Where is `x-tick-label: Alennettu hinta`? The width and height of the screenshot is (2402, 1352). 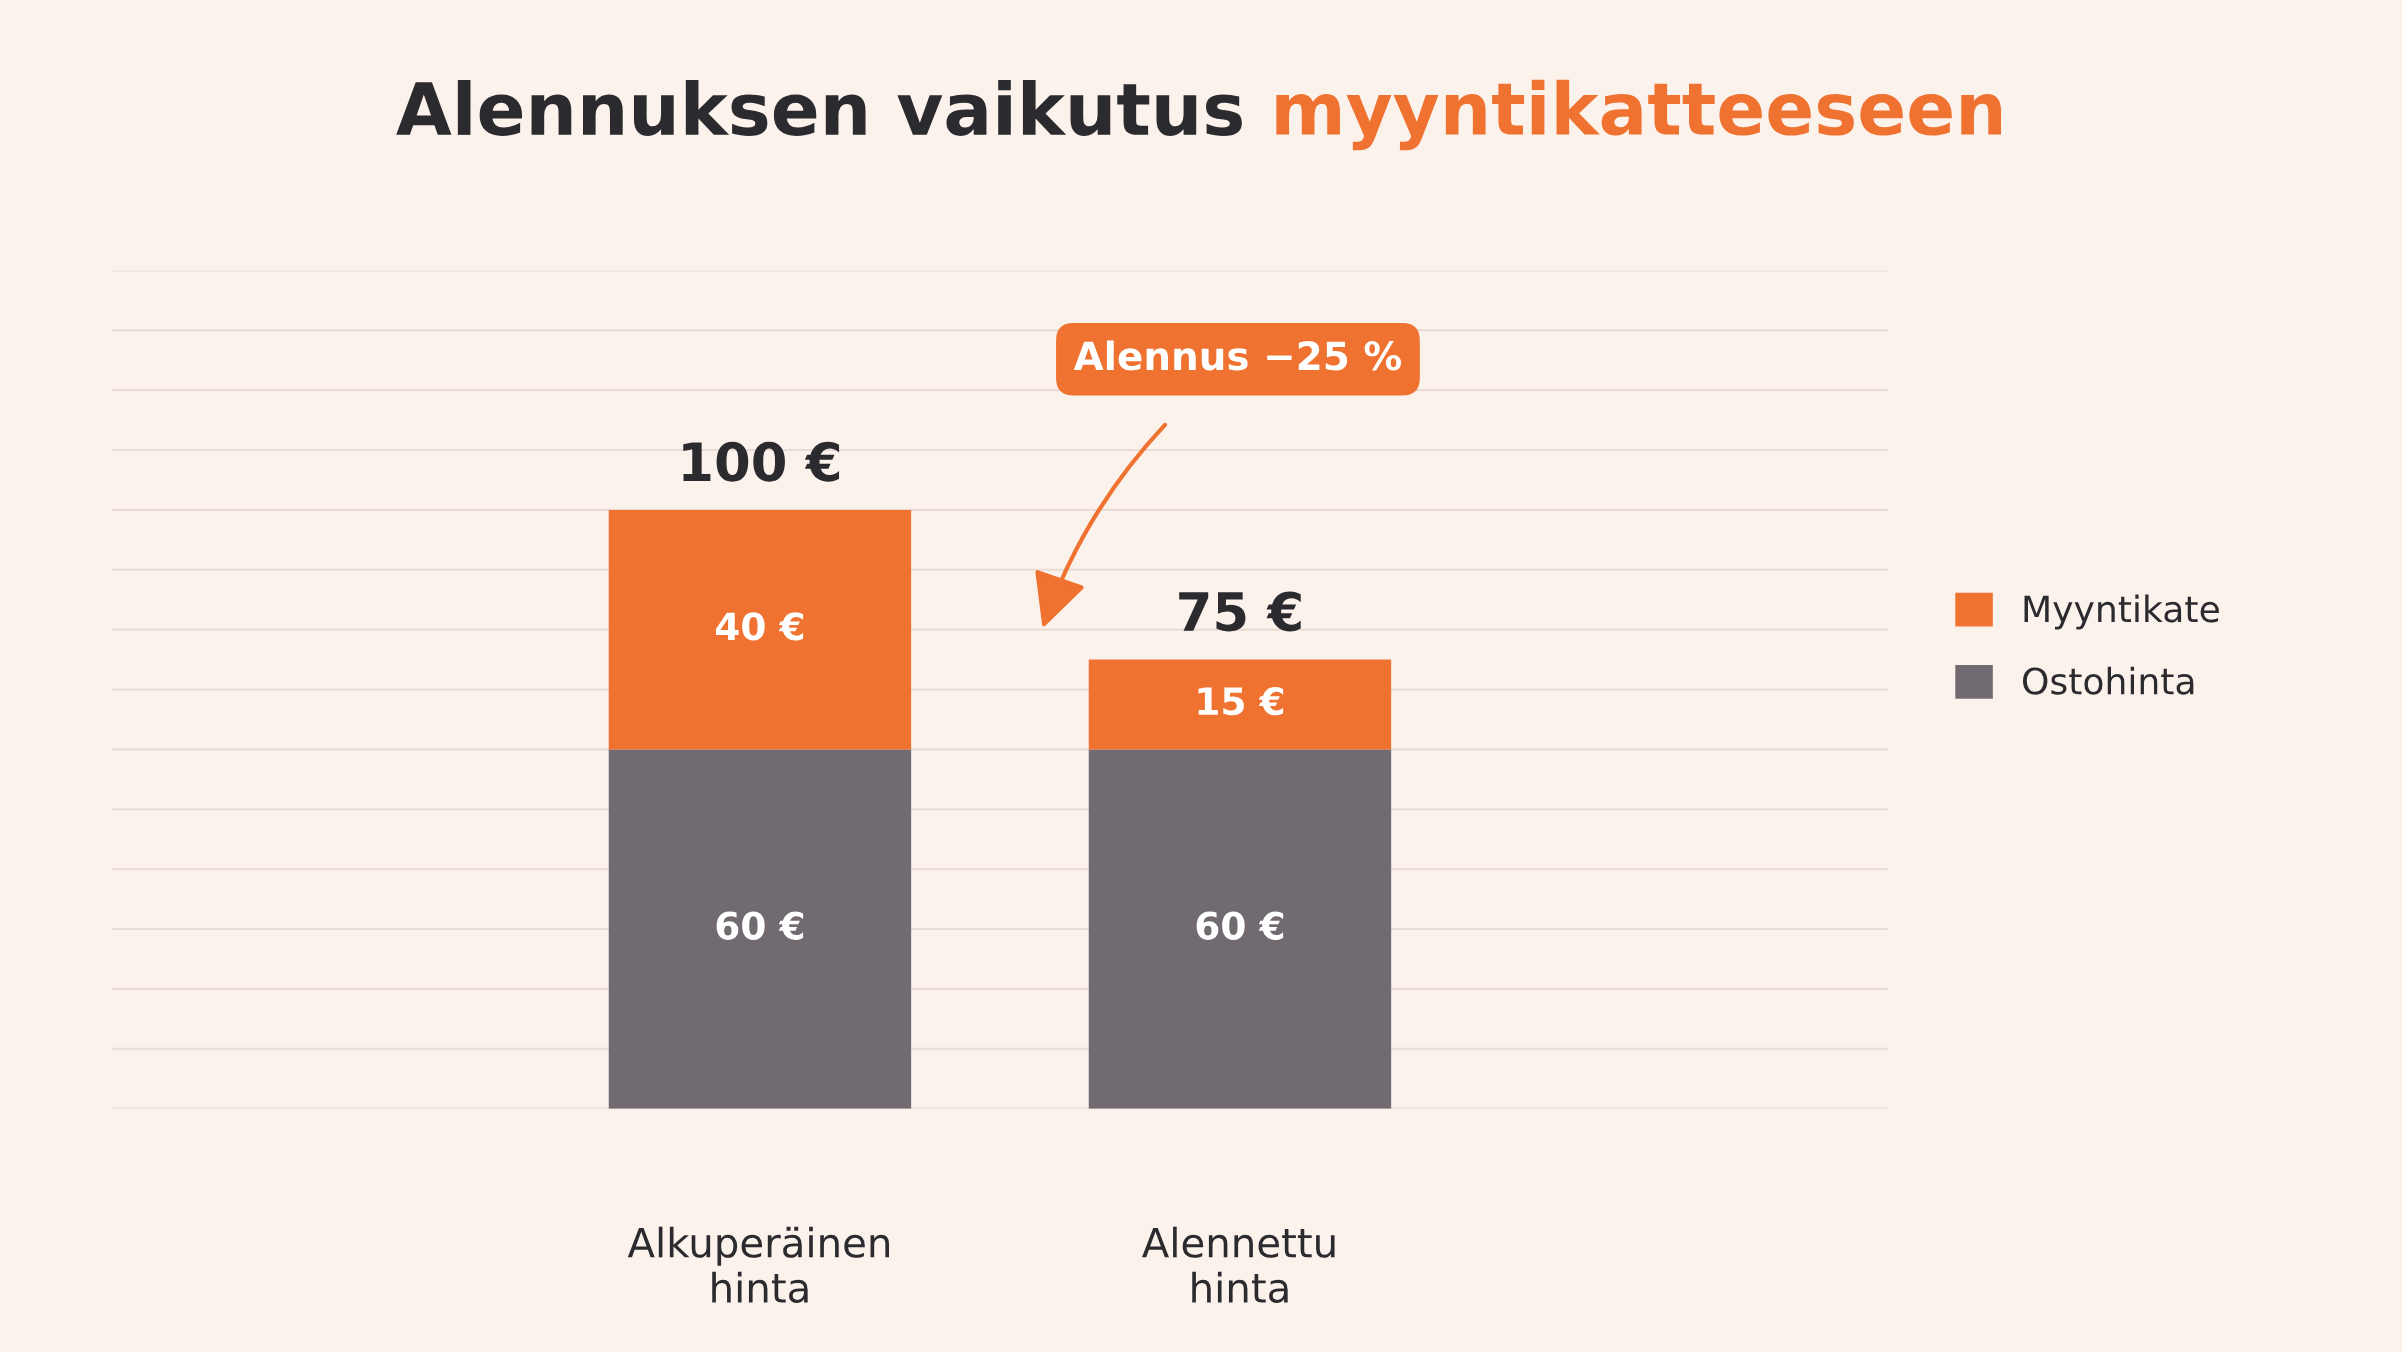 x-tick-label: Alennettu hinta is located at coordinates (1238, 1264).